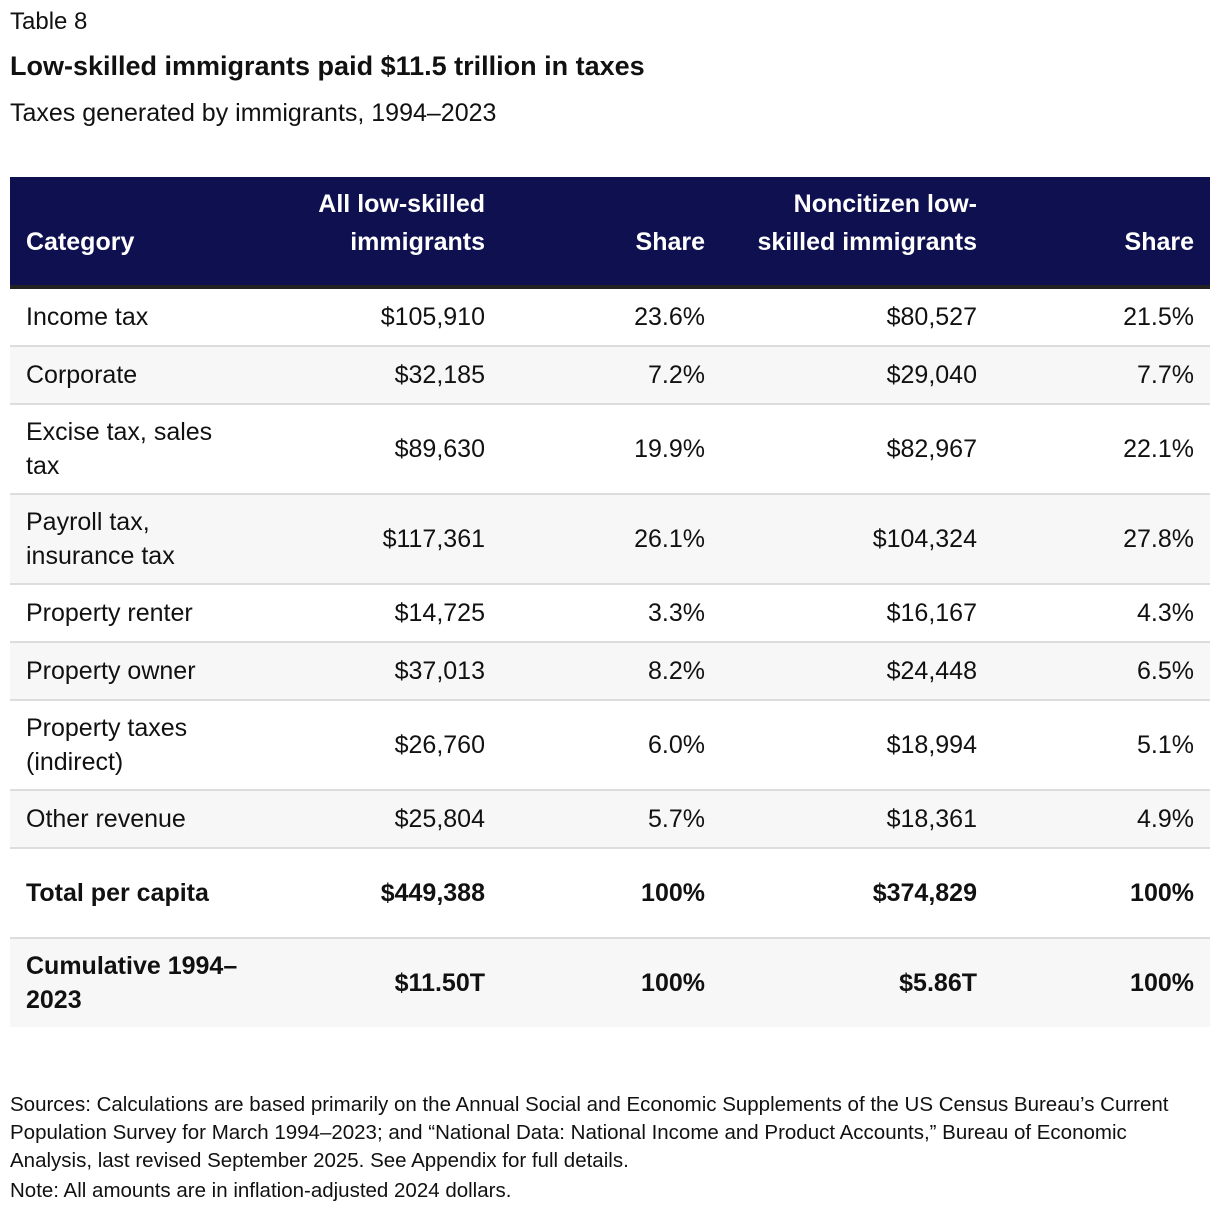 The image size is (1220, 1220). Describe the element at coordinates (380, 893) in the screenshot. I see `value-cell: $449,388` at that location.